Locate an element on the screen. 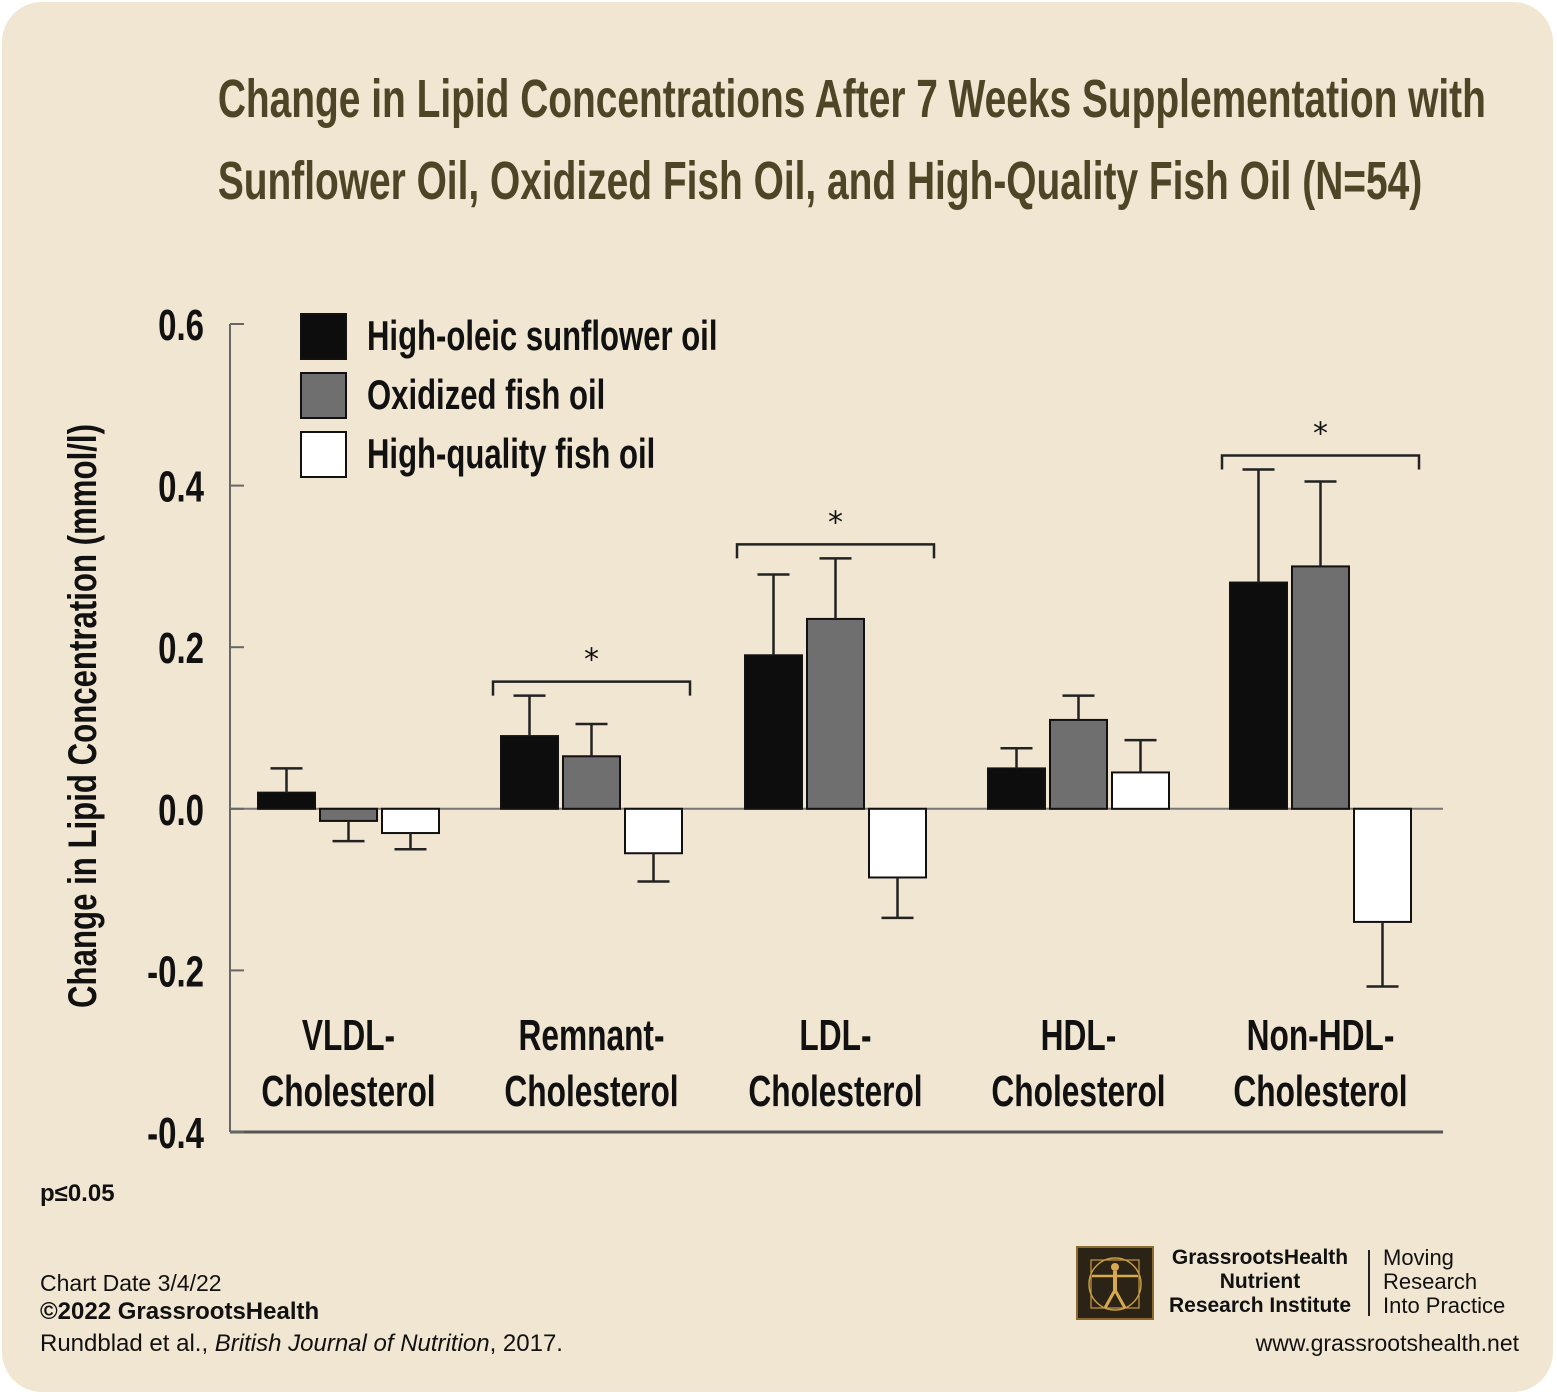 The height and width of the screenshot is (1396, 1557). logo-tagline-line-2: Research is located at coordinates (1430, 1281).